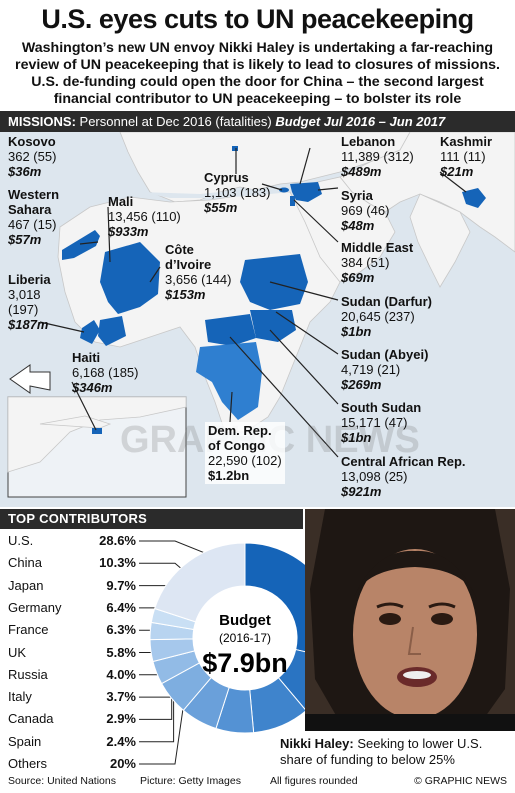 This screenshot has width=515, height=793. What do you see at coordinates (198, 279) in the screenshot?
I see `cote-stats: 3,656 (144)` at bounding box center [198, 279].